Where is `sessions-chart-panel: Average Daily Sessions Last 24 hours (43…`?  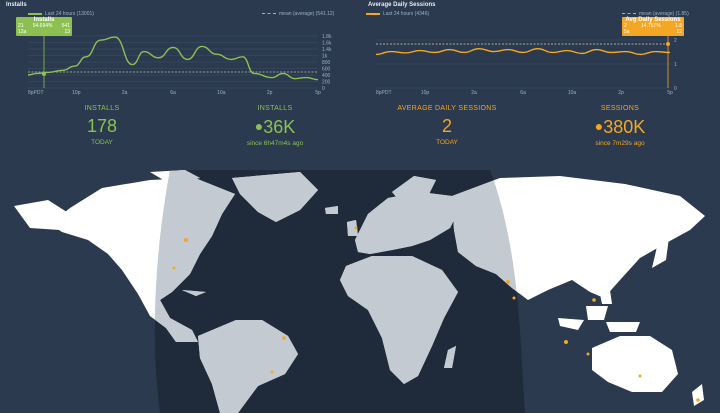 sessions-chart-panel: Average Daily Sessions Last 24 hours (43… is located at coordinates (527, 50).